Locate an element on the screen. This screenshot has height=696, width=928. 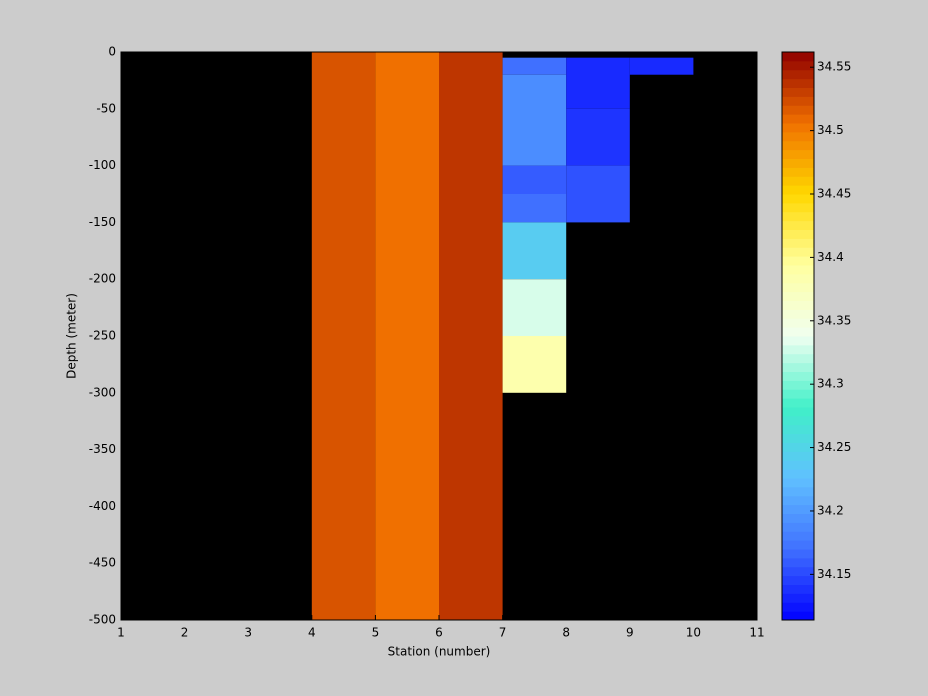
colorbar-tick-label: 34.45 is located at coordinates (834, 194).